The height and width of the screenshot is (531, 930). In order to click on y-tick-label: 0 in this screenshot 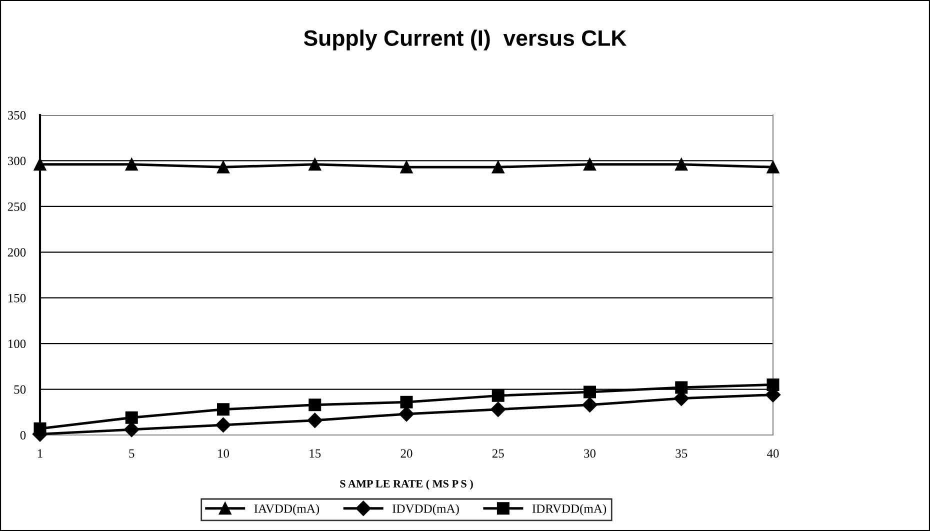, I will do `click(23, 435)`.